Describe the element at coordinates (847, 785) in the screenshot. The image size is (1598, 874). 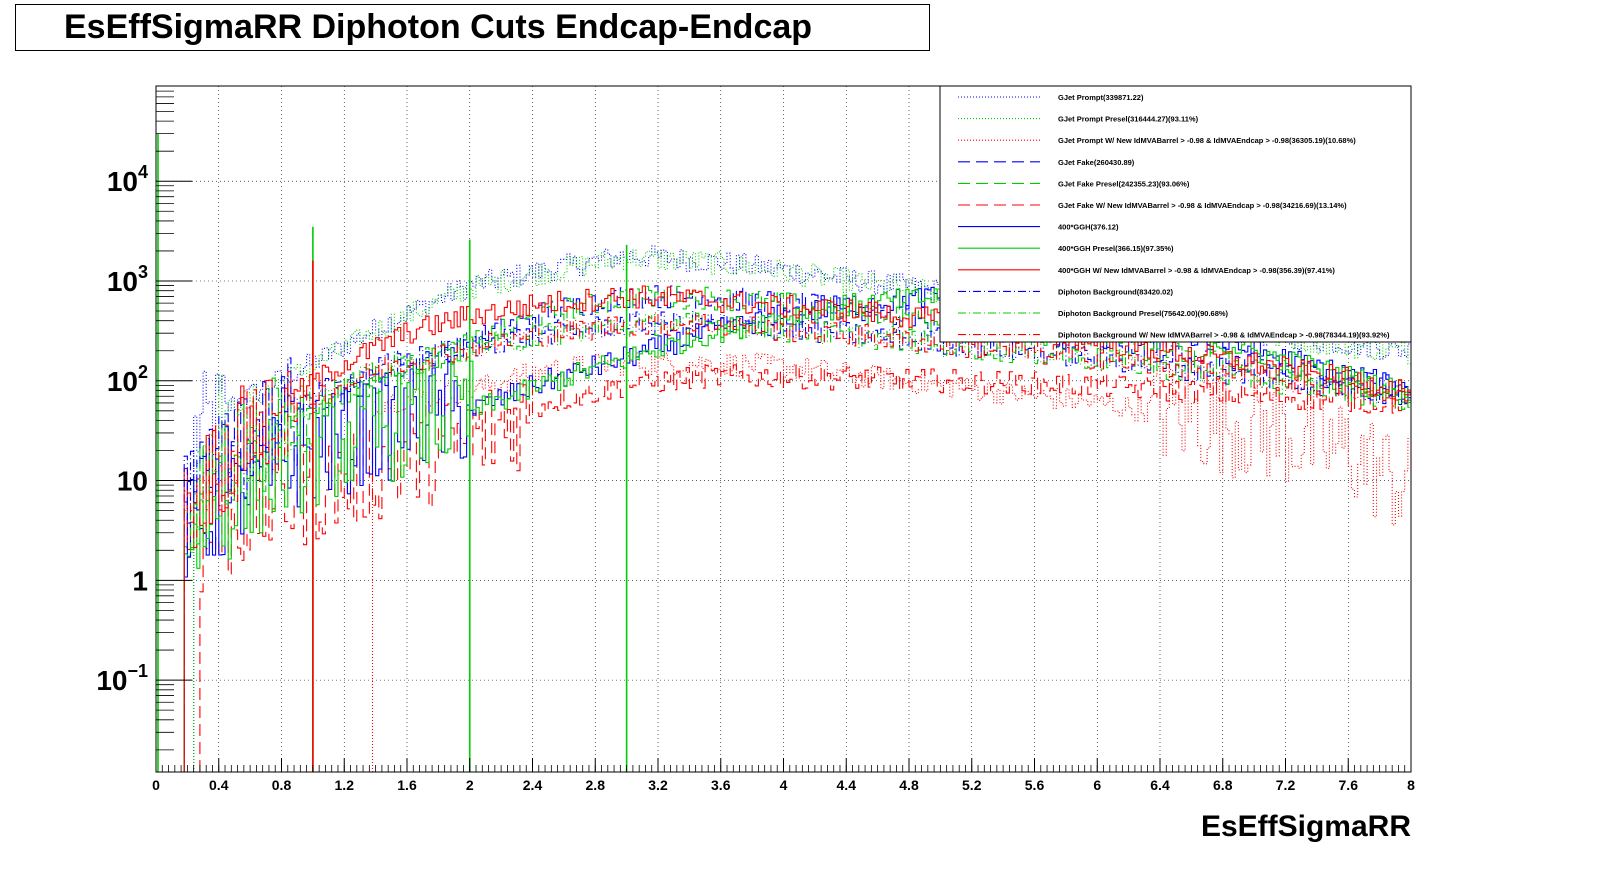
I see `x-tick-label: 4.4` at that location.